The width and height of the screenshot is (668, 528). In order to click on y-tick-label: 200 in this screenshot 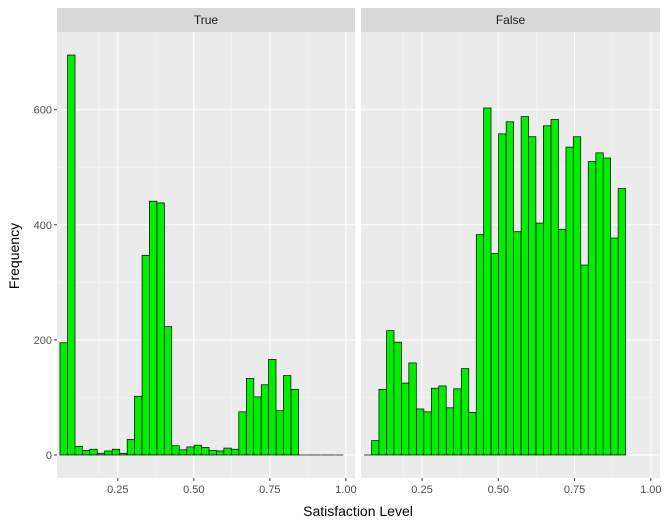, I will do `click(43, 341)`.